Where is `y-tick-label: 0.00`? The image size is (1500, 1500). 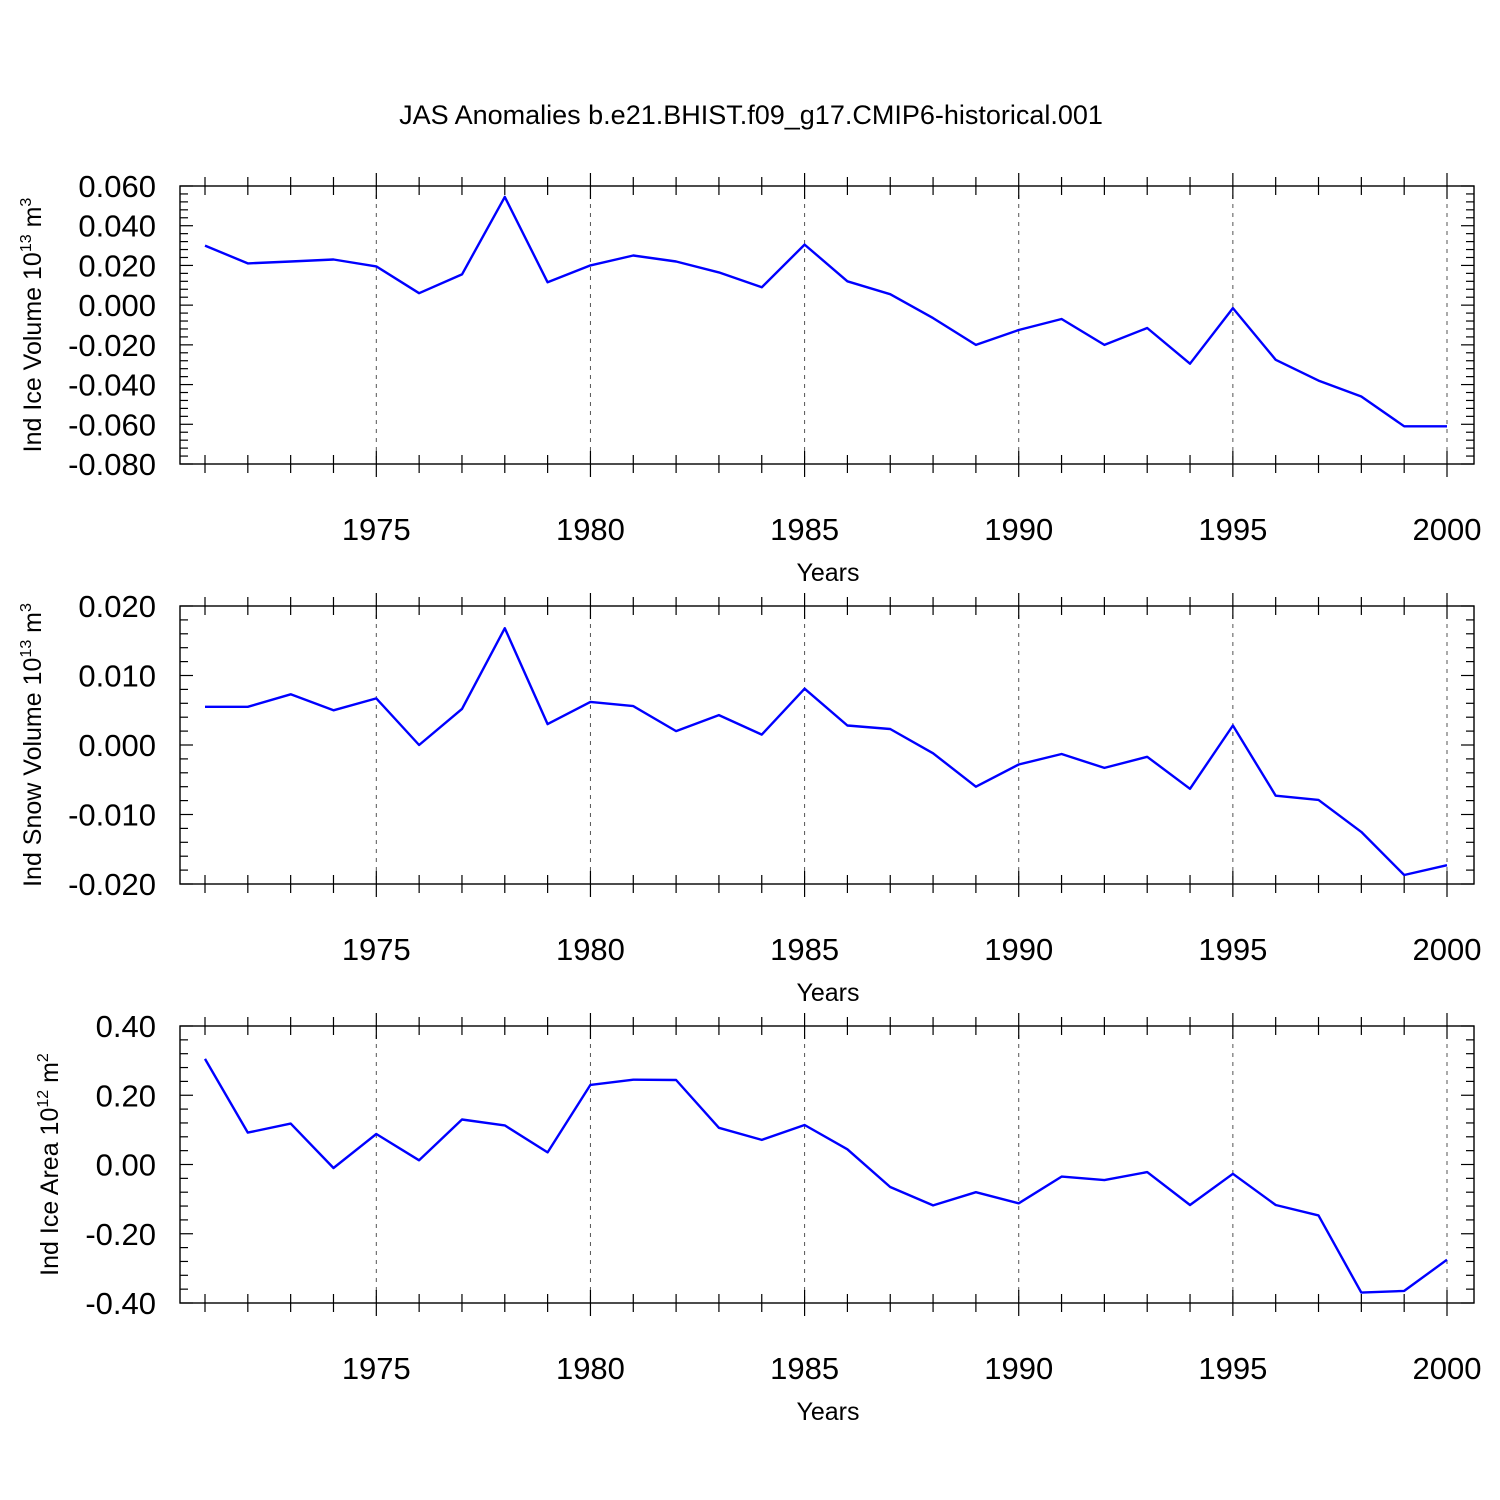
y-tick-label: 0.00 is located at coordinates (126, 1165).